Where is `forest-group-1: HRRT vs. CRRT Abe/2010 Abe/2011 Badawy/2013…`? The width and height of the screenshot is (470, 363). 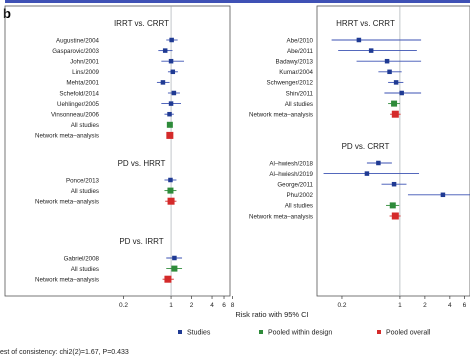 forest-group-1: HRRT vs. CRRT Abe/2010 Abe/2011 Badawy/2013… is located at coordinates (335, 69).